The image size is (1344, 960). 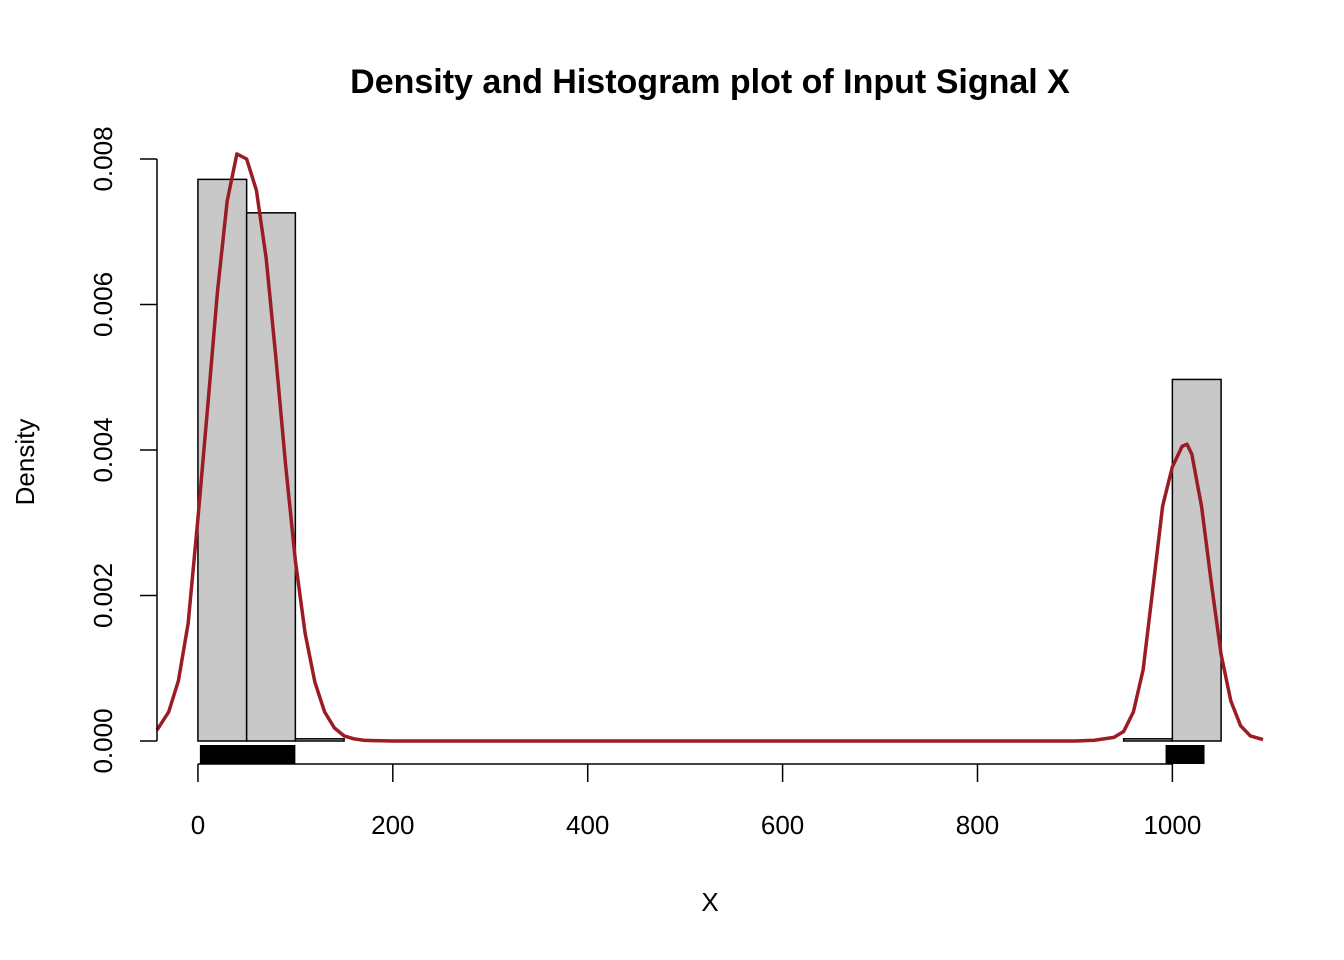 What do you see at coordinates (392, 825) in the screenshot?
I see `x-tick-label-1: 200` at bounding box center [392, 825].